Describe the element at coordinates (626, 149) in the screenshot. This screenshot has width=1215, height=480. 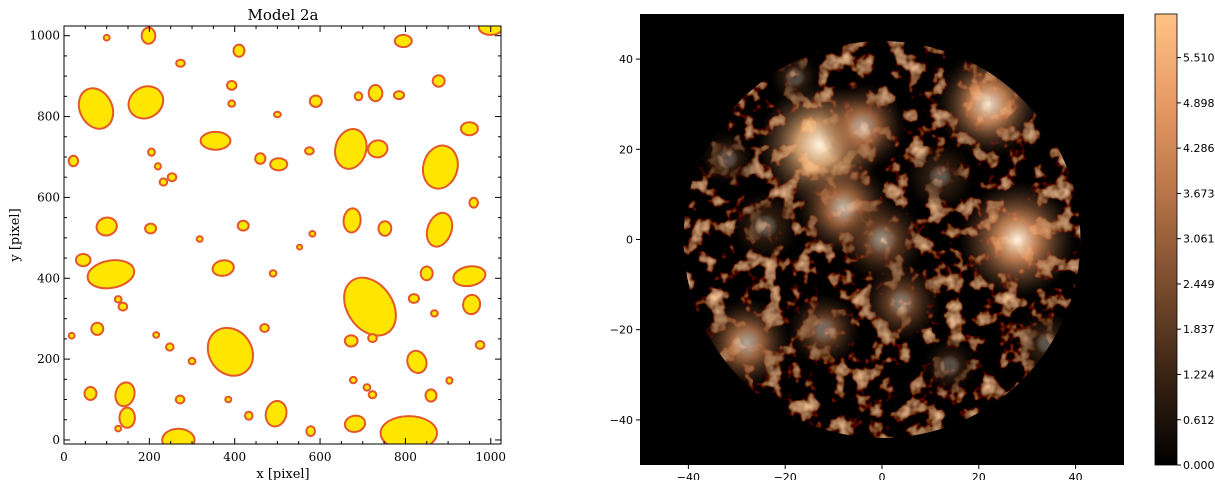
I see `y-tick-label: 20` at that location.